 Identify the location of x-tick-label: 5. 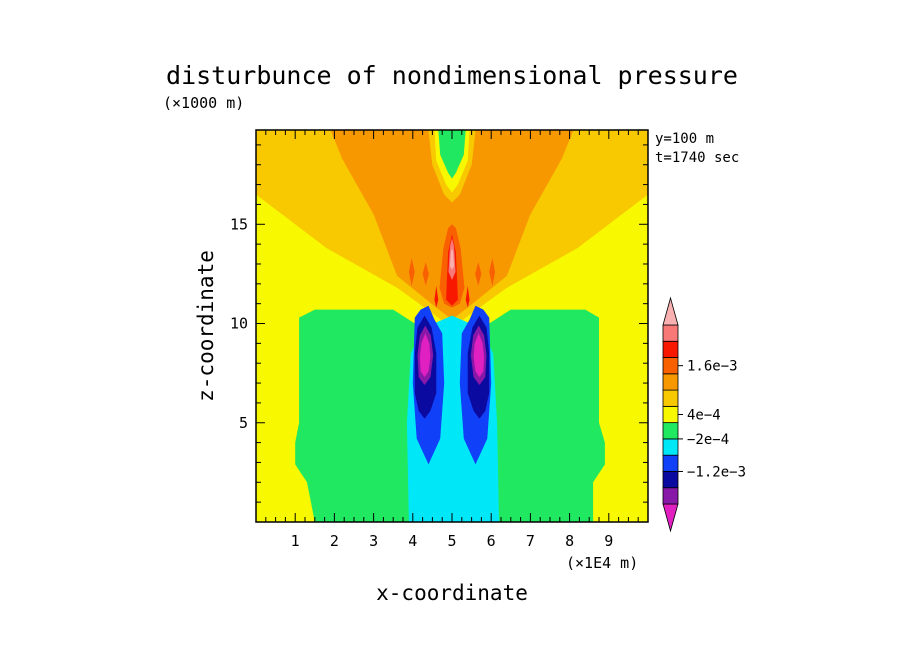
(451, 541).